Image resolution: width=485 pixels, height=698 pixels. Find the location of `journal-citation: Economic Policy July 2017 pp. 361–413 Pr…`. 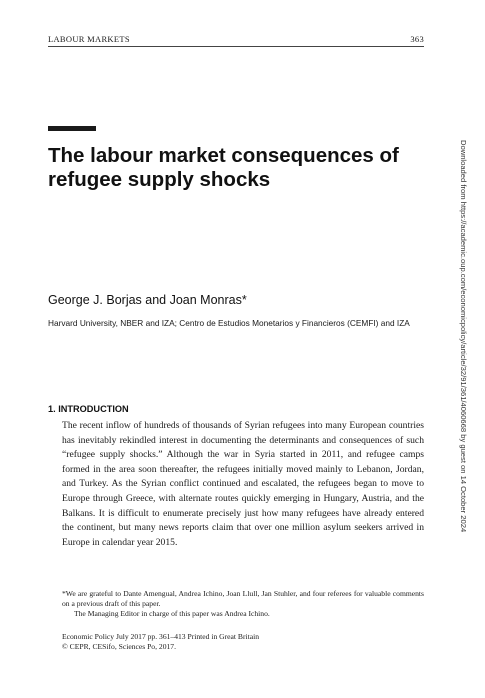

journal-citation: Economic Policy July 2017 pp. 361–413 Pr… is located at coordinates (160, 636).